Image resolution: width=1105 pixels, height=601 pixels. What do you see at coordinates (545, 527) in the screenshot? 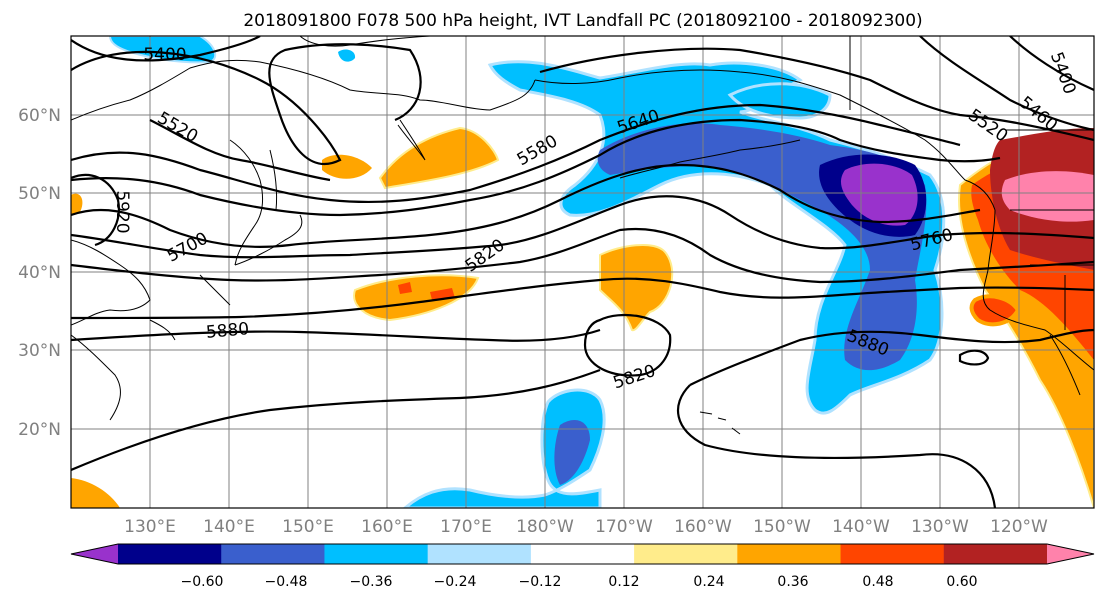
I see `lon-label-180w: 180°W` at bounding box center [545, 527].